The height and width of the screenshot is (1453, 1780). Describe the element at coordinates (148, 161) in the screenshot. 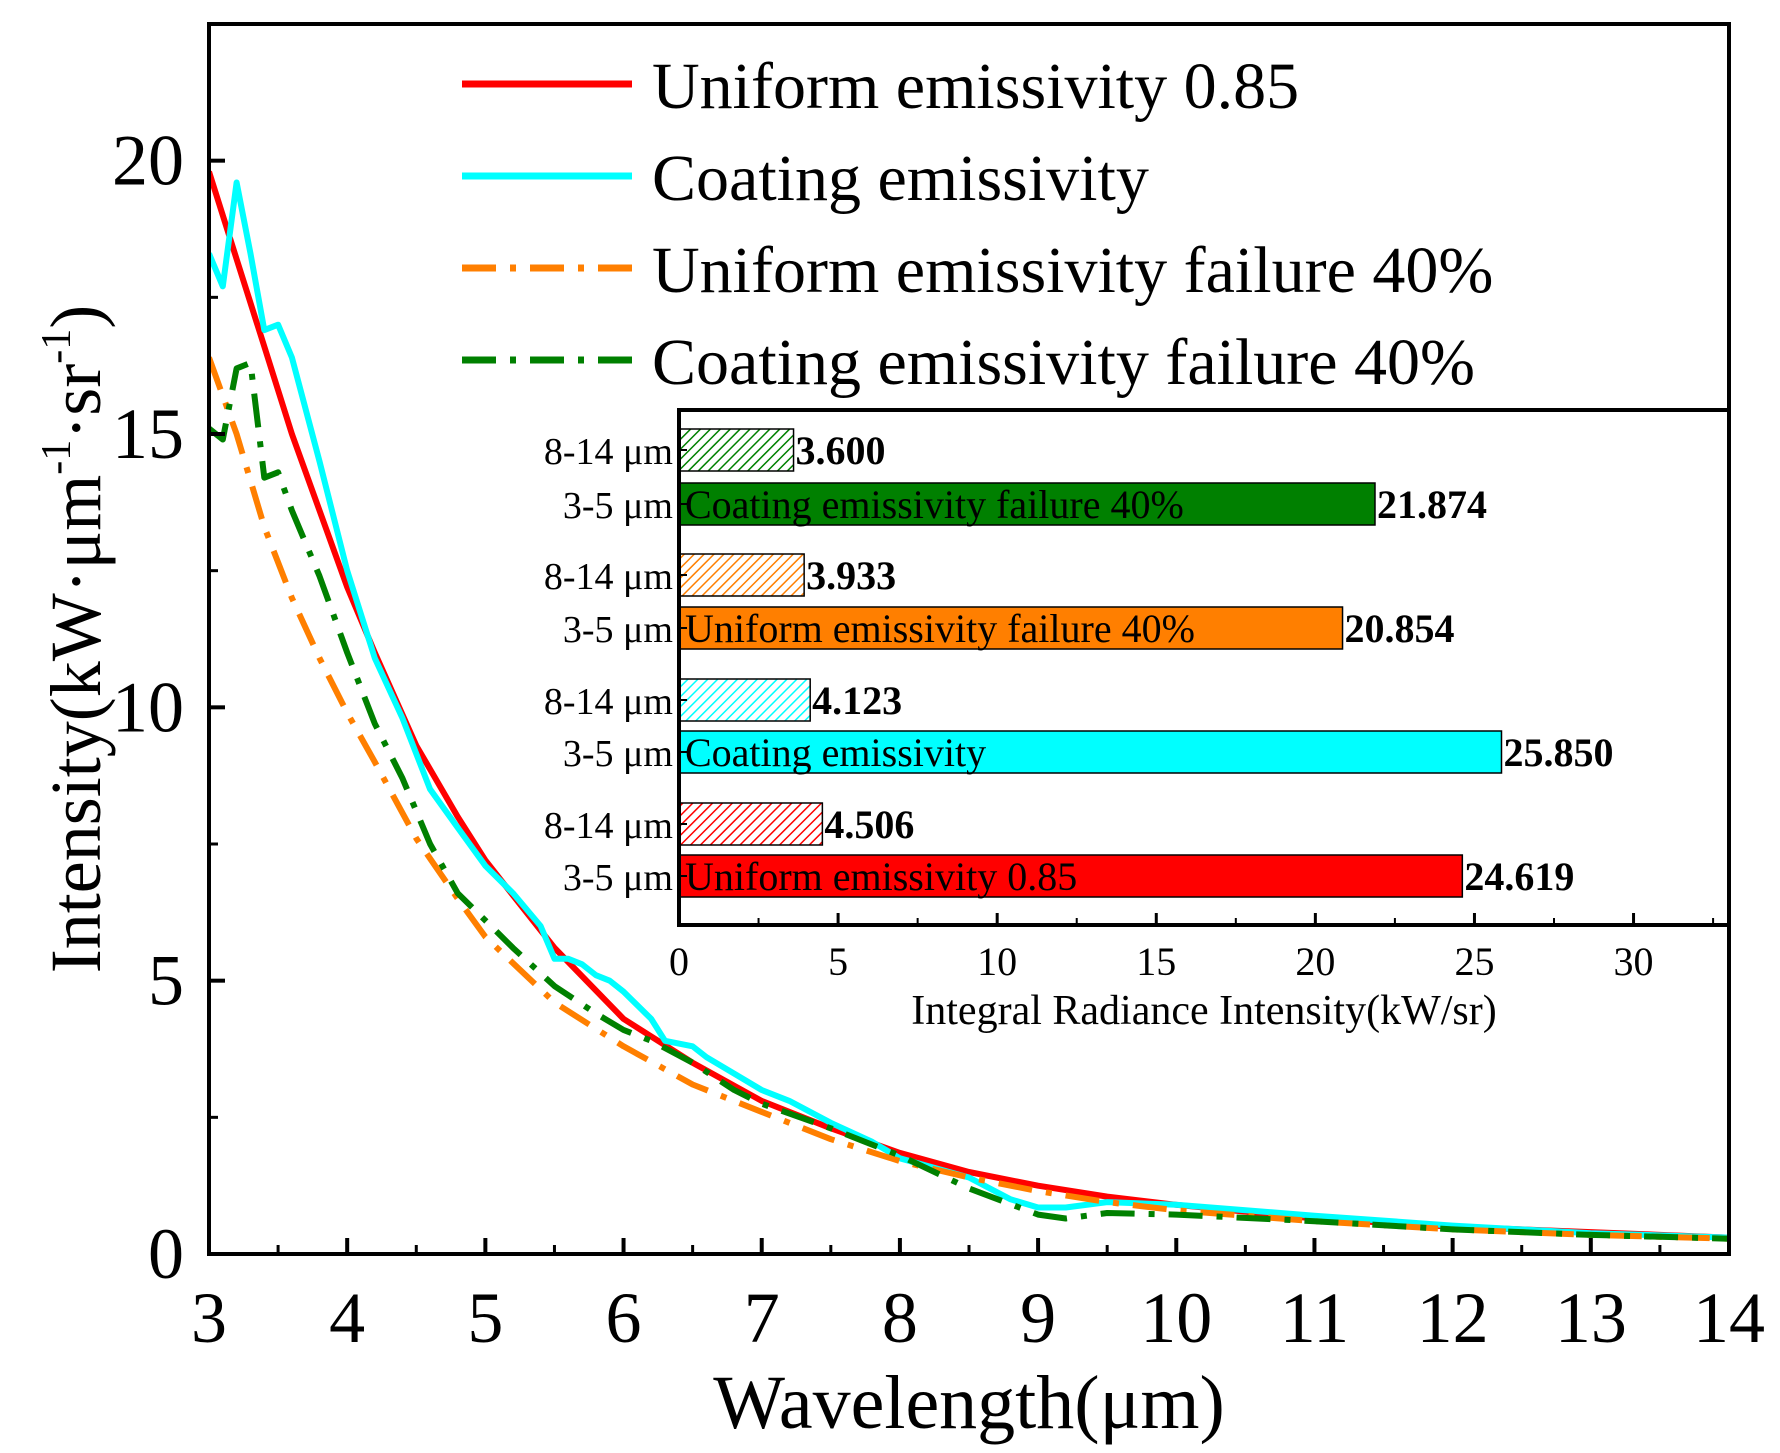

I see `y-tick-label: 20` at that location.